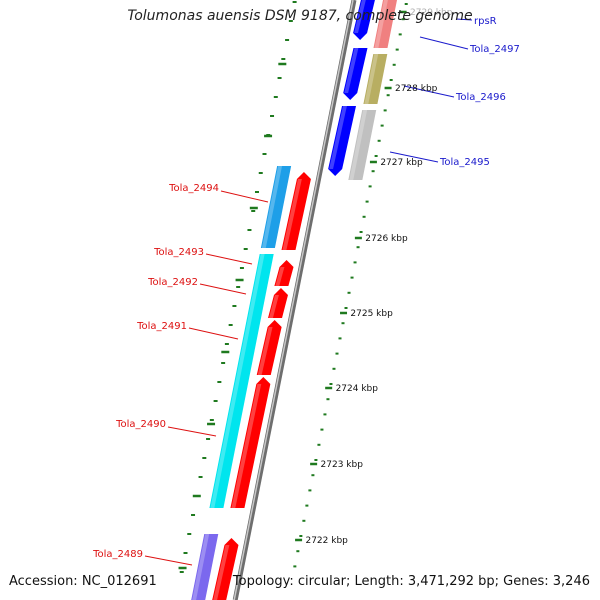 This screenshot has width=600, height=600. What do you see at coordinates (161, 326) in the screenshot?
I see `gene-label: Tola_2491` at bounding box center [161, 326].